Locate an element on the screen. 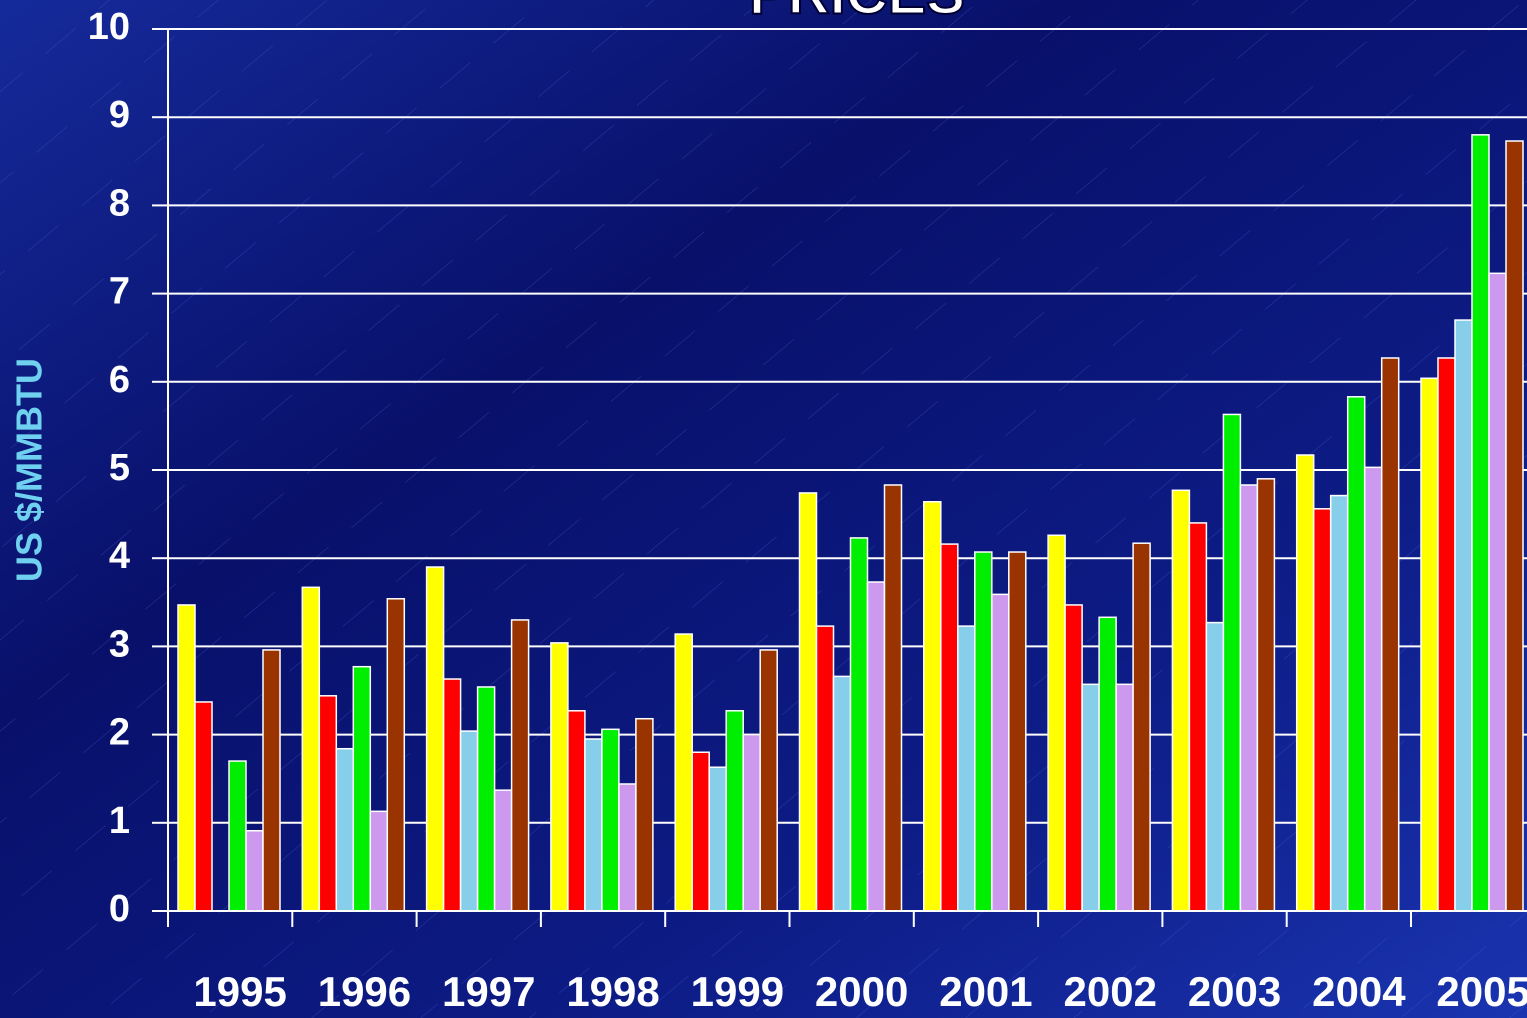  y-tick-label: 2 is located at coordinates (119, 733).